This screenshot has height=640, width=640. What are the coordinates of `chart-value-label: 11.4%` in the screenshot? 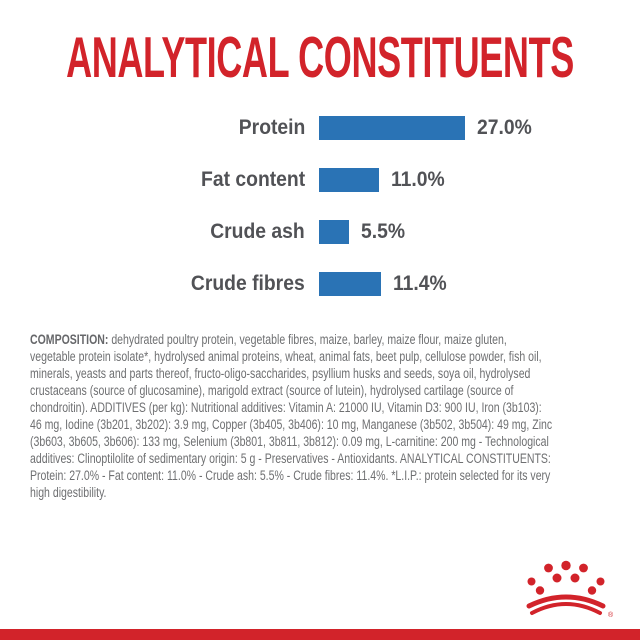 It's located at (422, 284).